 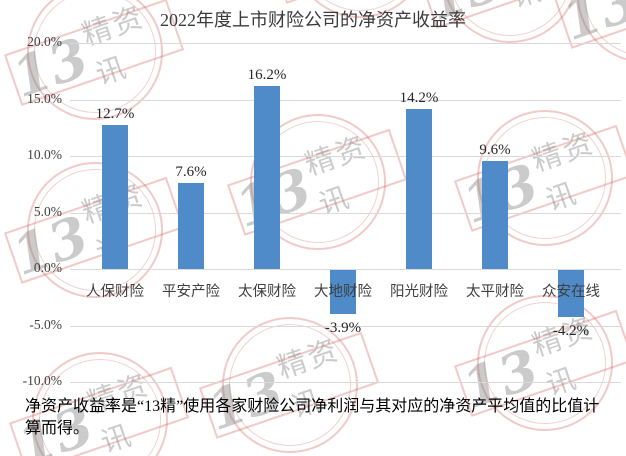 I want to click on bar-value-label: 14.2%, so click(x=419, y=98).